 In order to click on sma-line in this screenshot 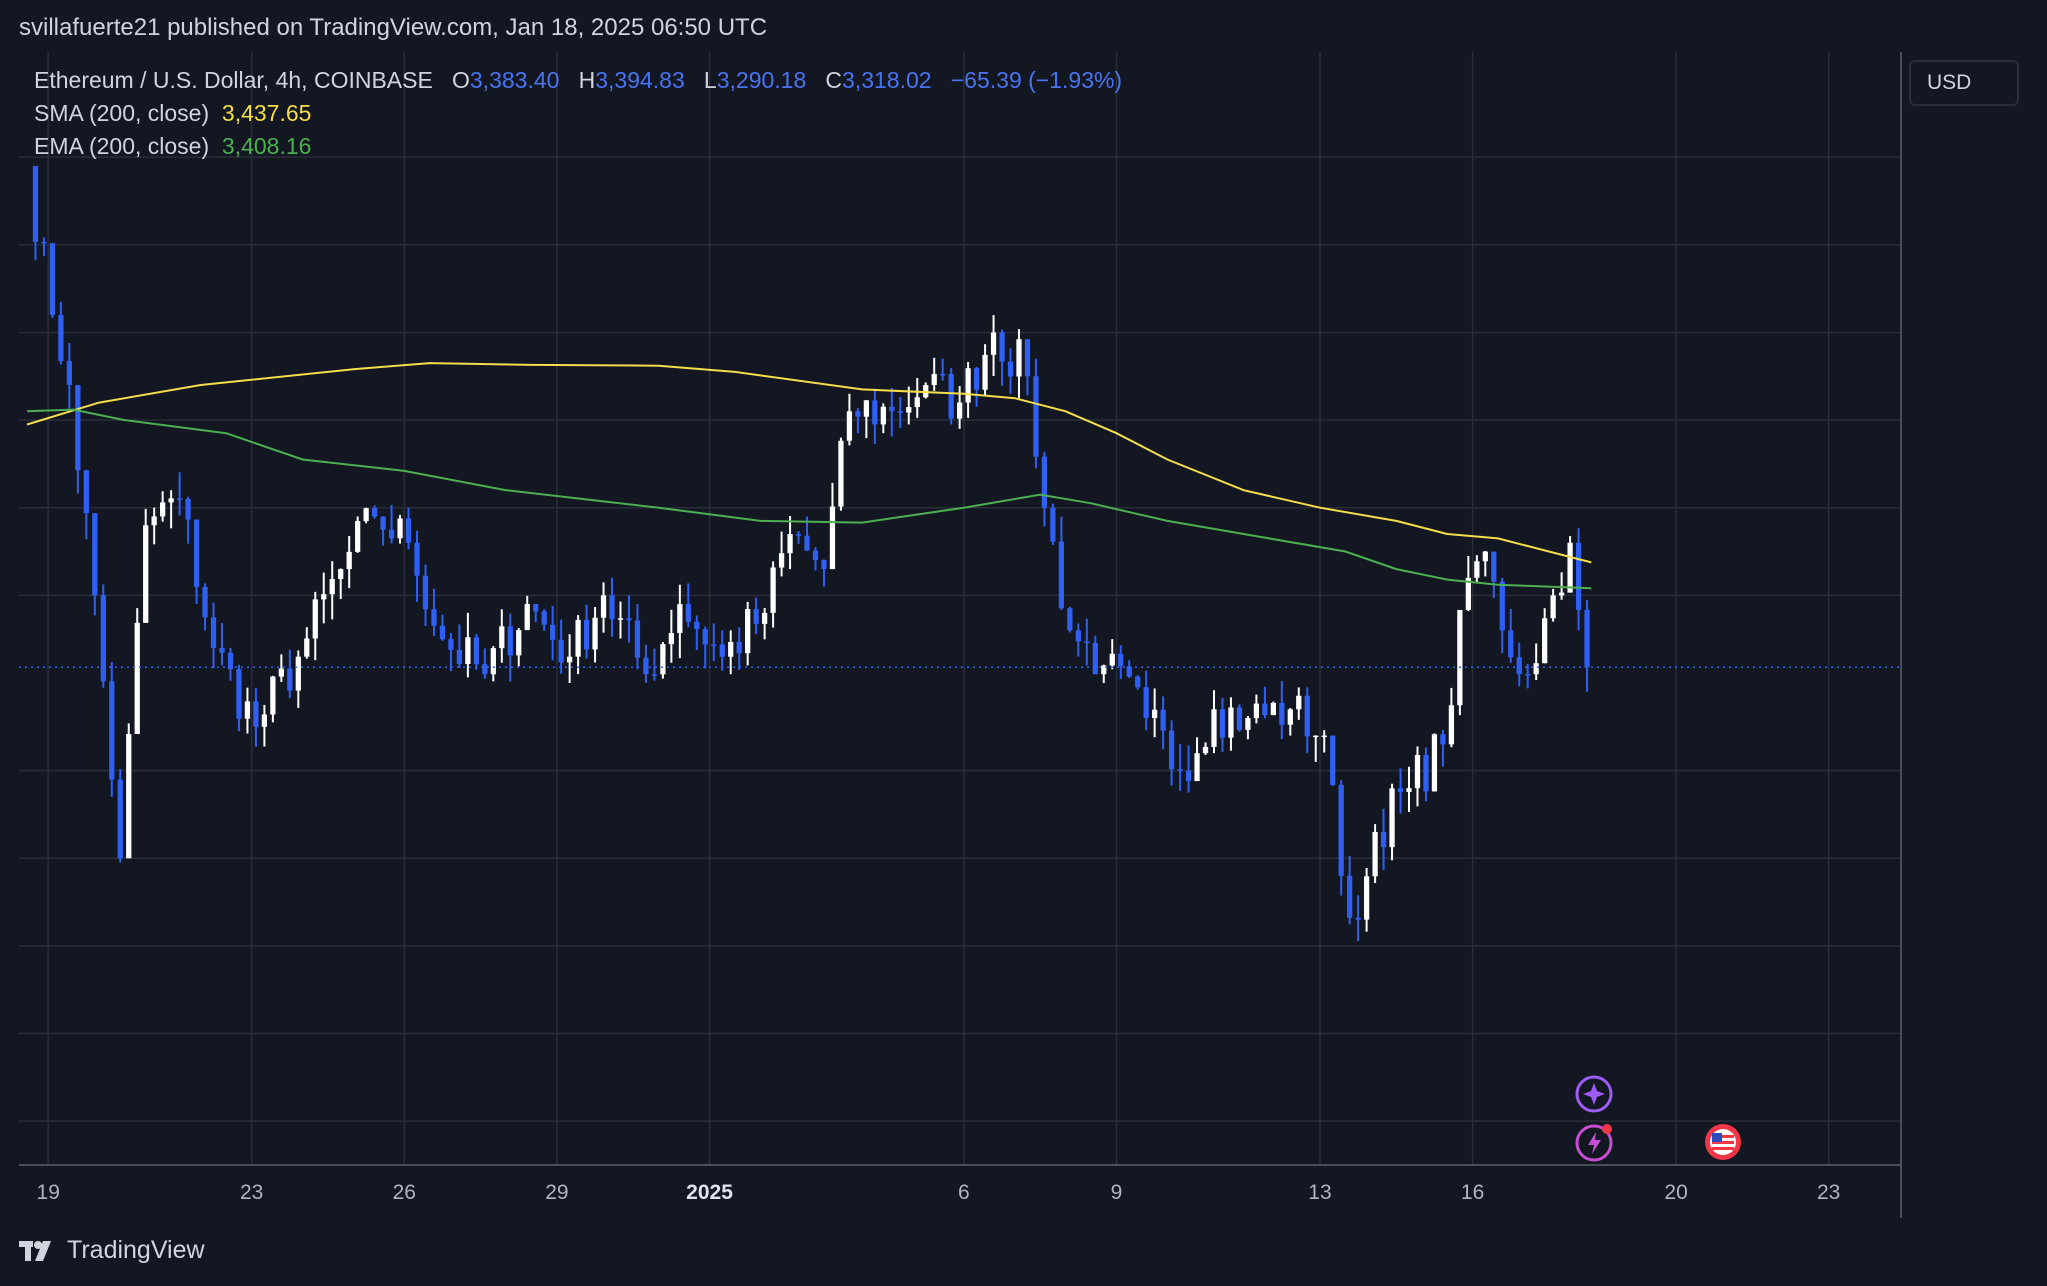, I will do `click(809, 463)`.